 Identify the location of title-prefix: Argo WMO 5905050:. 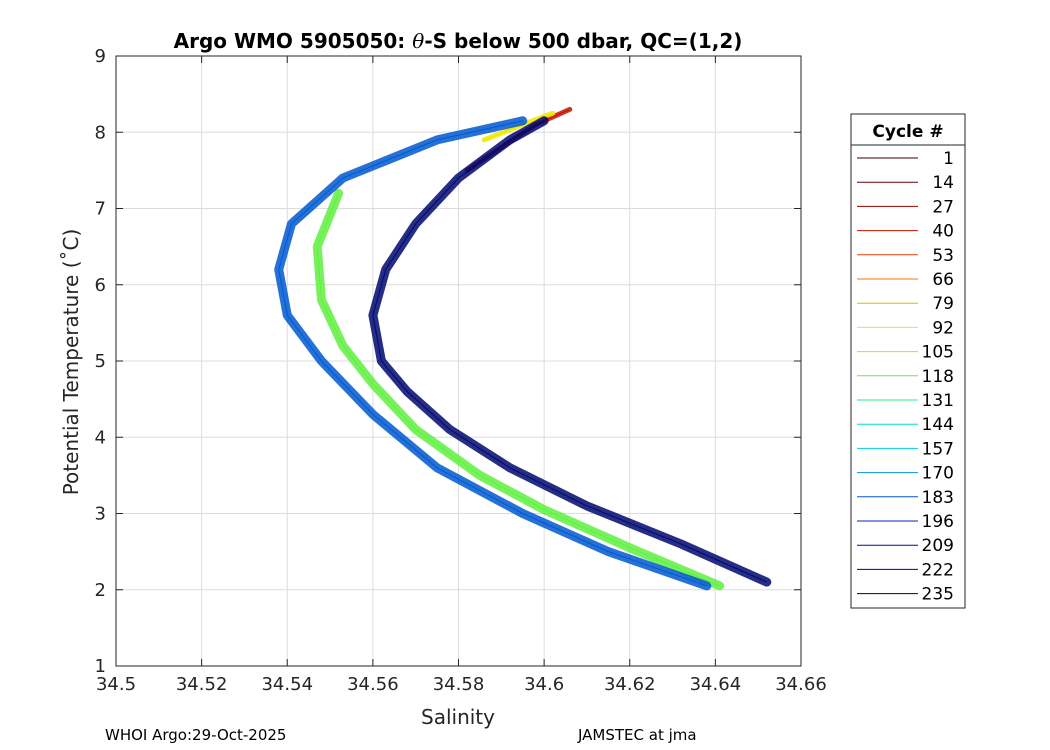
(293, 41).